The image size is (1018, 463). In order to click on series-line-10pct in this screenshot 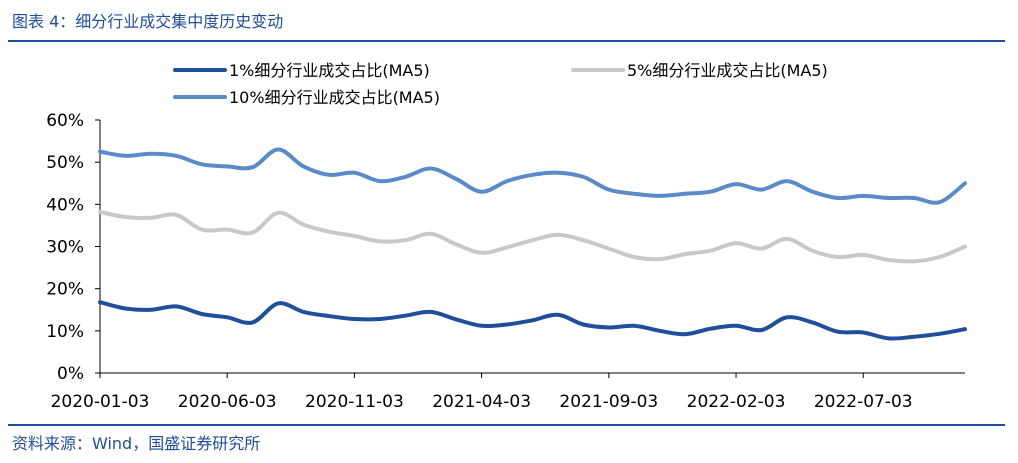, I will do `click(532, 176)`.